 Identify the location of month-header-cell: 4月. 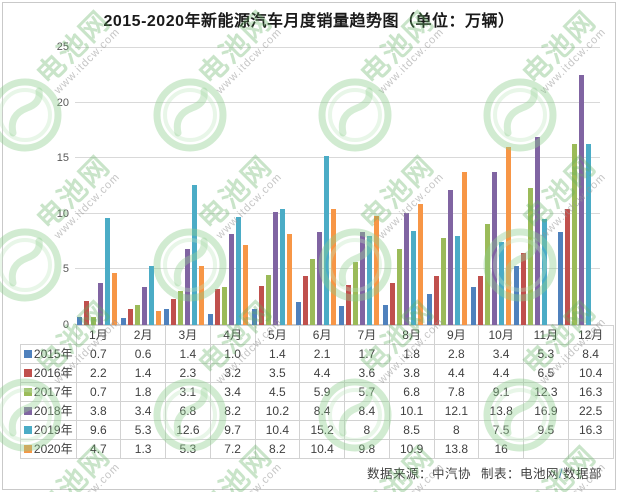
(232, 335).